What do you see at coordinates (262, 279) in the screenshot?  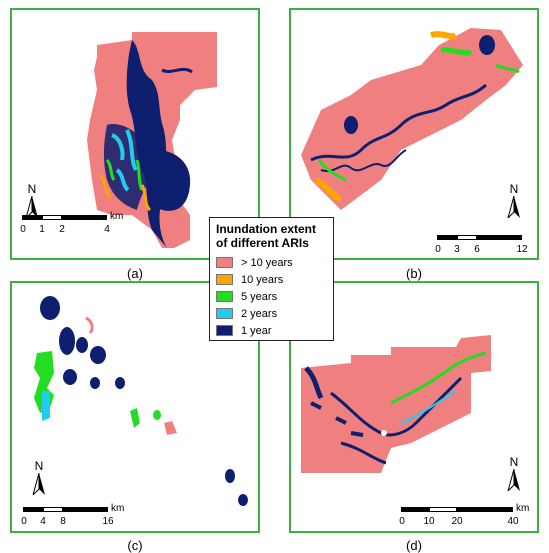 I see `legend-label: 10 years` at bounding box center [262, 279].